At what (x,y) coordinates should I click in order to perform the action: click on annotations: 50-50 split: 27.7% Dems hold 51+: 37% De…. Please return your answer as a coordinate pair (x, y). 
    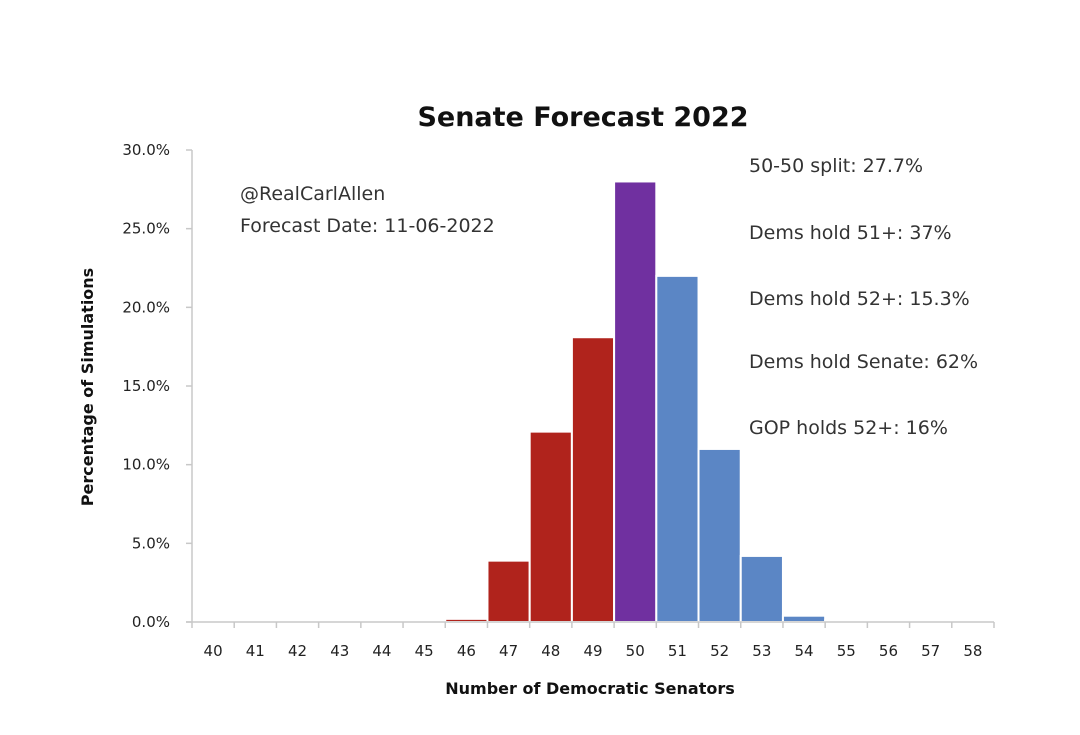
    Looking at the image, I should click on (863, 297).